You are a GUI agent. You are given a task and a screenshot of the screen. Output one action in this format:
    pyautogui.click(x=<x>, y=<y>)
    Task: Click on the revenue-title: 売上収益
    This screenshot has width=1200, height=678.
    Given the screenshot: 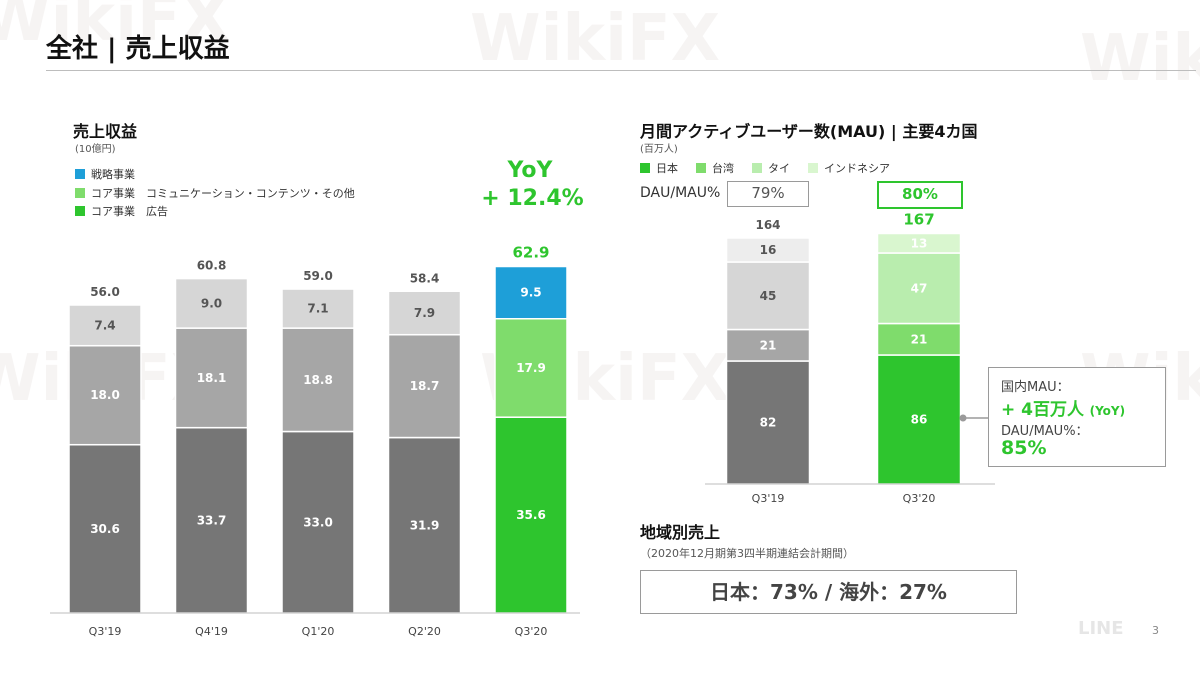 What is the action you would take?
    pyautogui.click(x=105, y=131)
    